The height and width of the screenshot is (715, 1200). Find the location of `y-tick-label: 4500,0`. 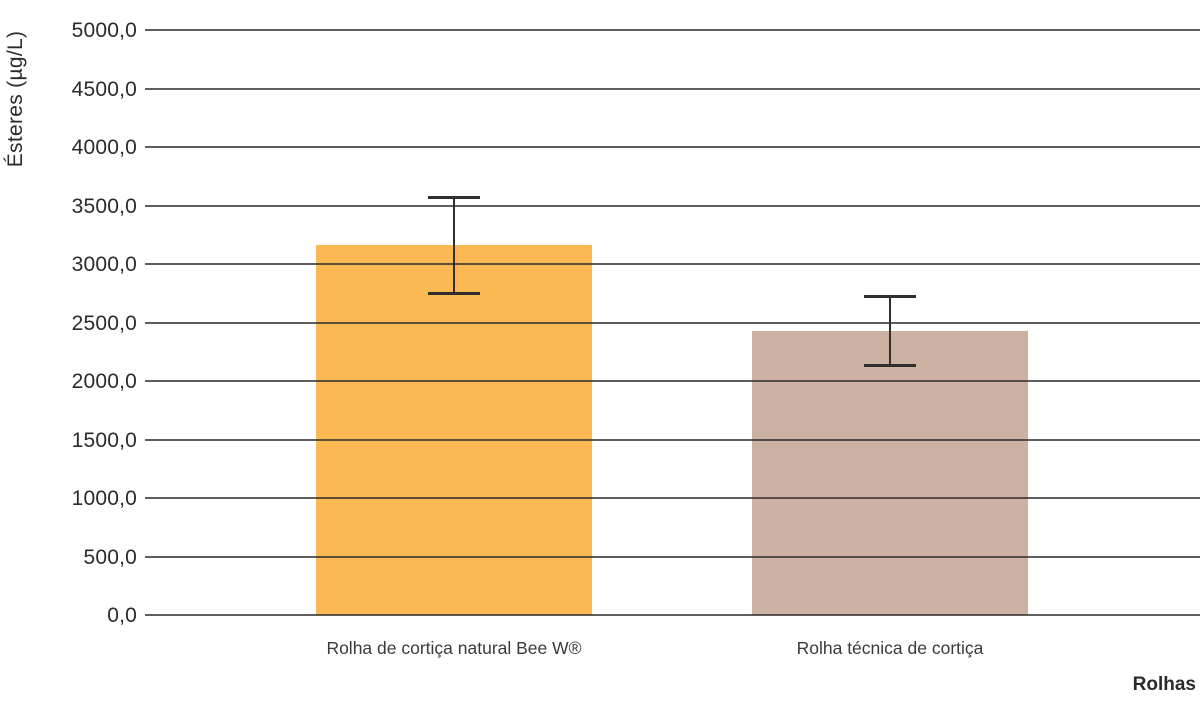

y-tick-label: 4500,0 is located at coordinates (104, 89).